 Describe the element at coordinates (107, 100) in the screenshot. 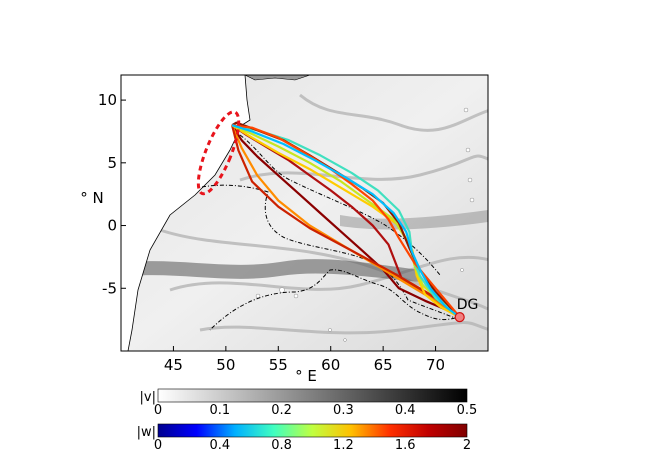

I see `y-tick-label: 10` at that location.